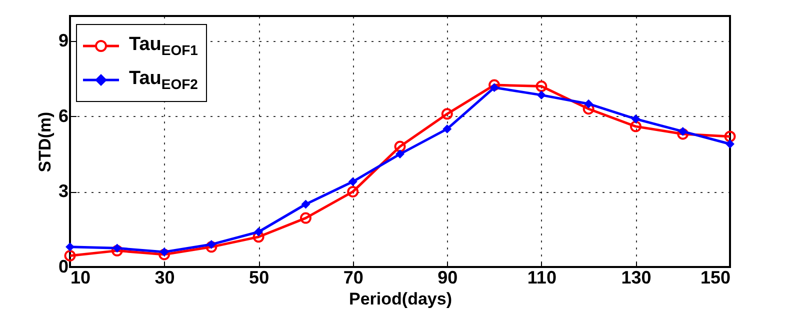 Image resolution: width=799 pixels, height=330 pixels. What do you see at coordinates (80, 278) in the screenshot?
I see `x-tick-label: 10` at bounding box center [80, 278].